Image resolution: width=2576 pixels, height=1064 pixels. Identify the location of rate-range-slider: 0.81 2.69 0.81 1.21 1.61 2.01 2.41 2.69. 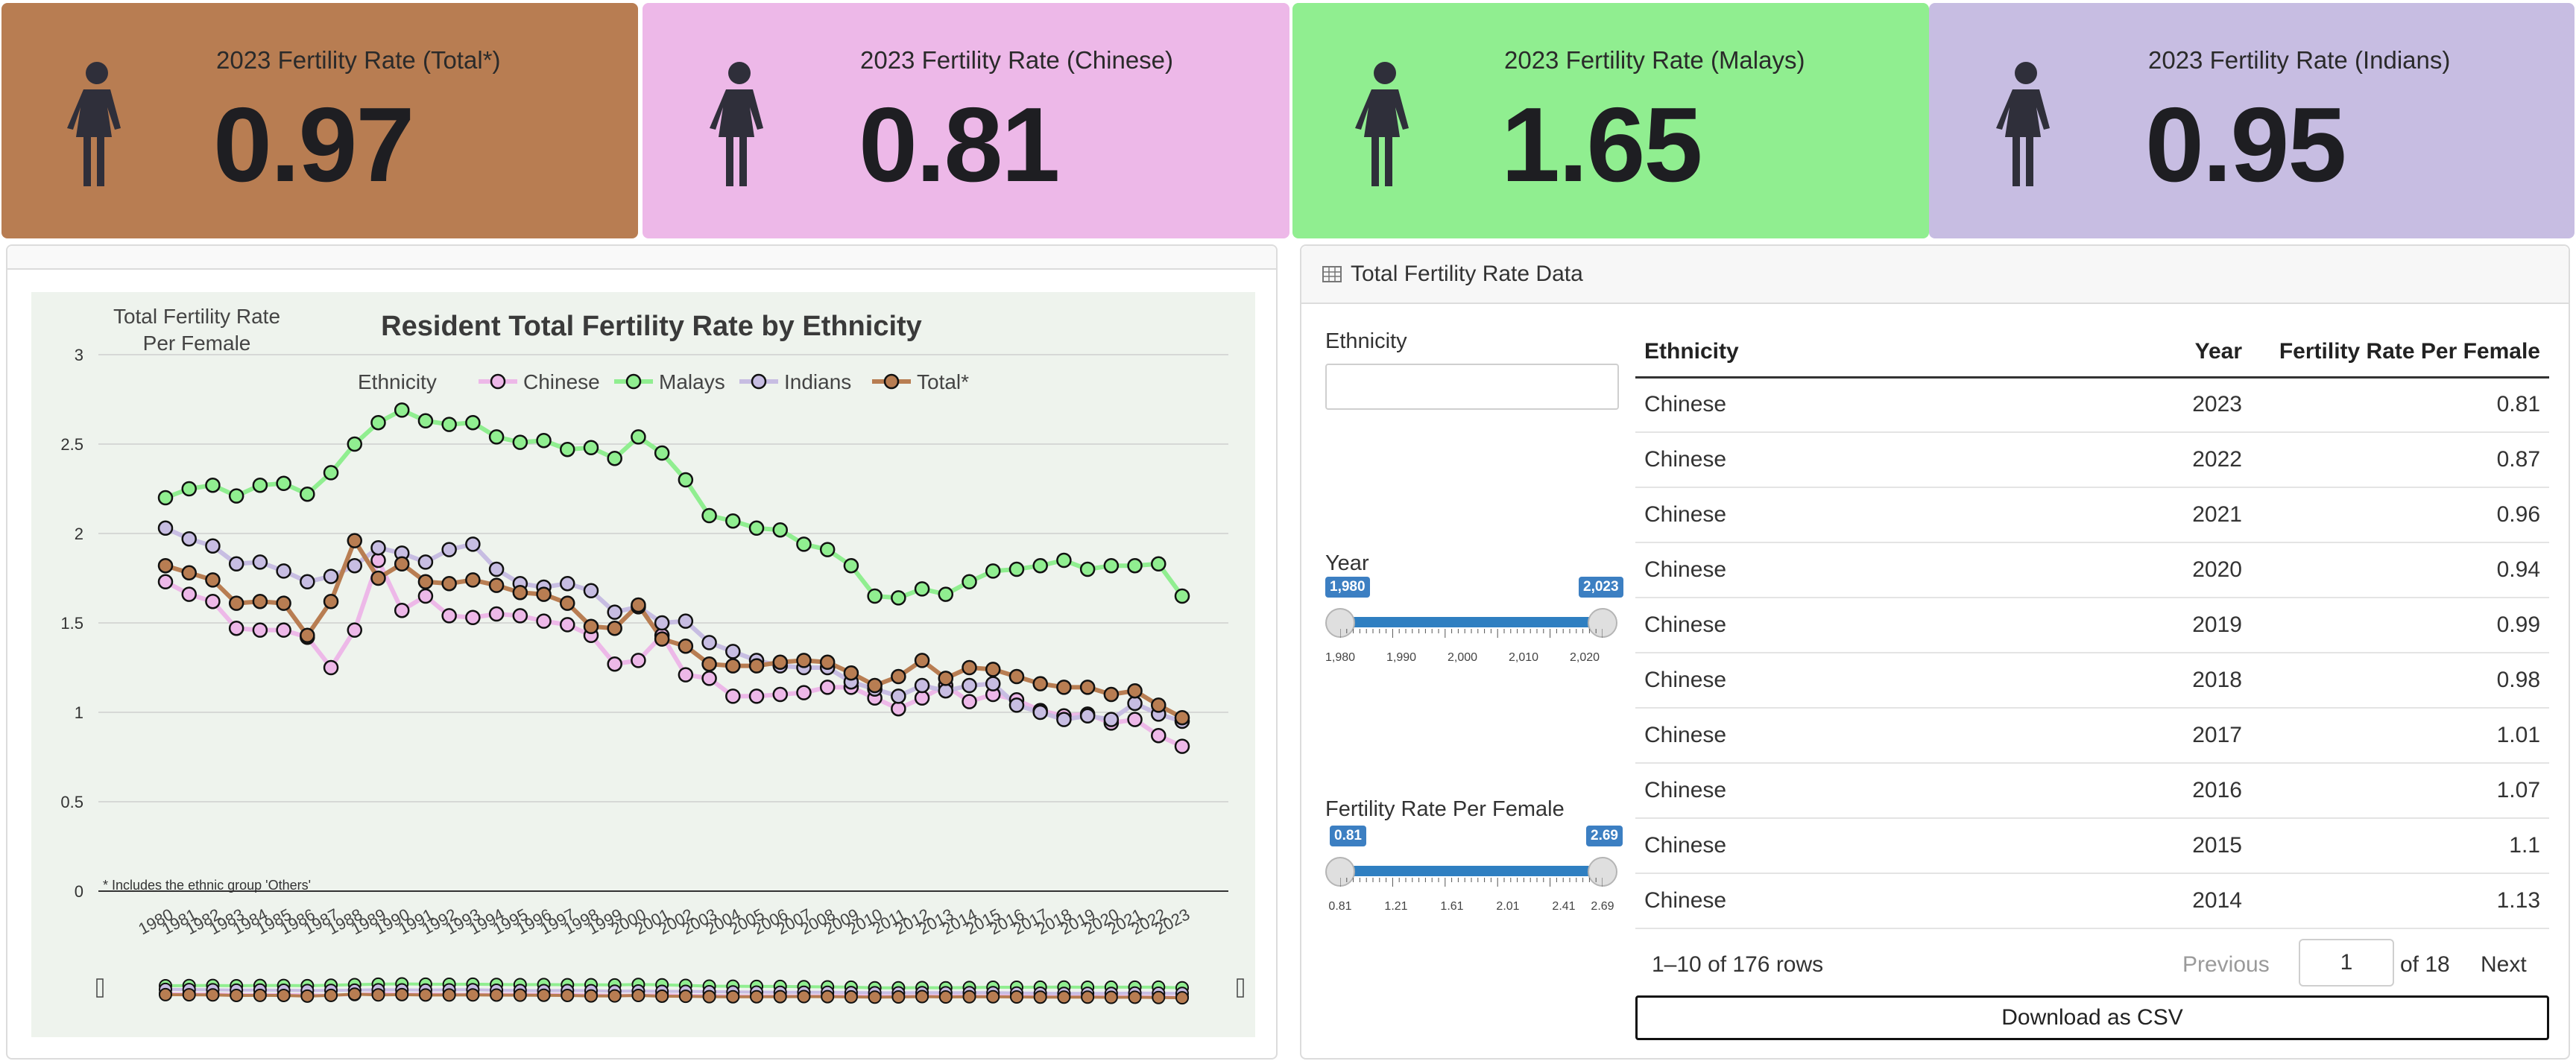
(1474, 870).